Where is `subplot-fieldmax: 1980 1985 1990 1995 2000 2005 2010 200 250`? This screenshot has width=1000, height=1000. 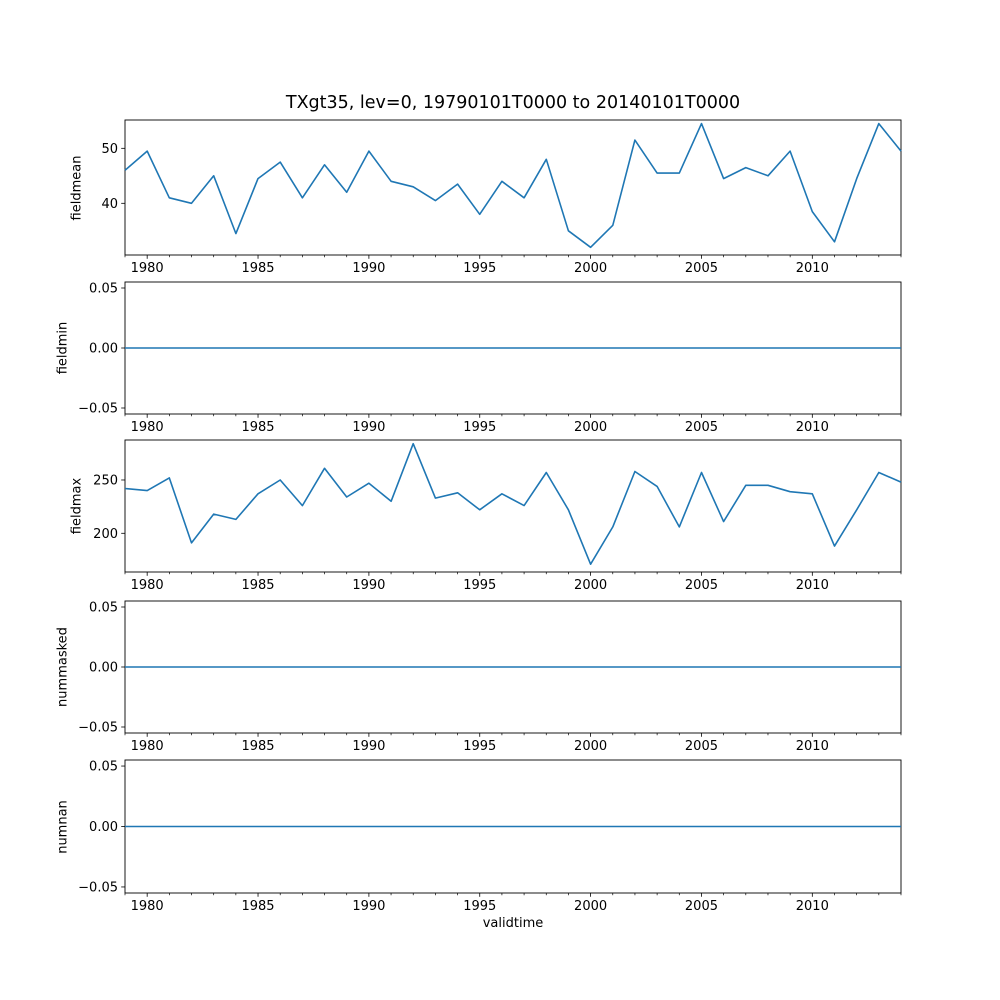
subplot-fieldmax: 1980 1985 1990 1995 2000 2005 2010 200 250 is located at coordinates (497, 516).